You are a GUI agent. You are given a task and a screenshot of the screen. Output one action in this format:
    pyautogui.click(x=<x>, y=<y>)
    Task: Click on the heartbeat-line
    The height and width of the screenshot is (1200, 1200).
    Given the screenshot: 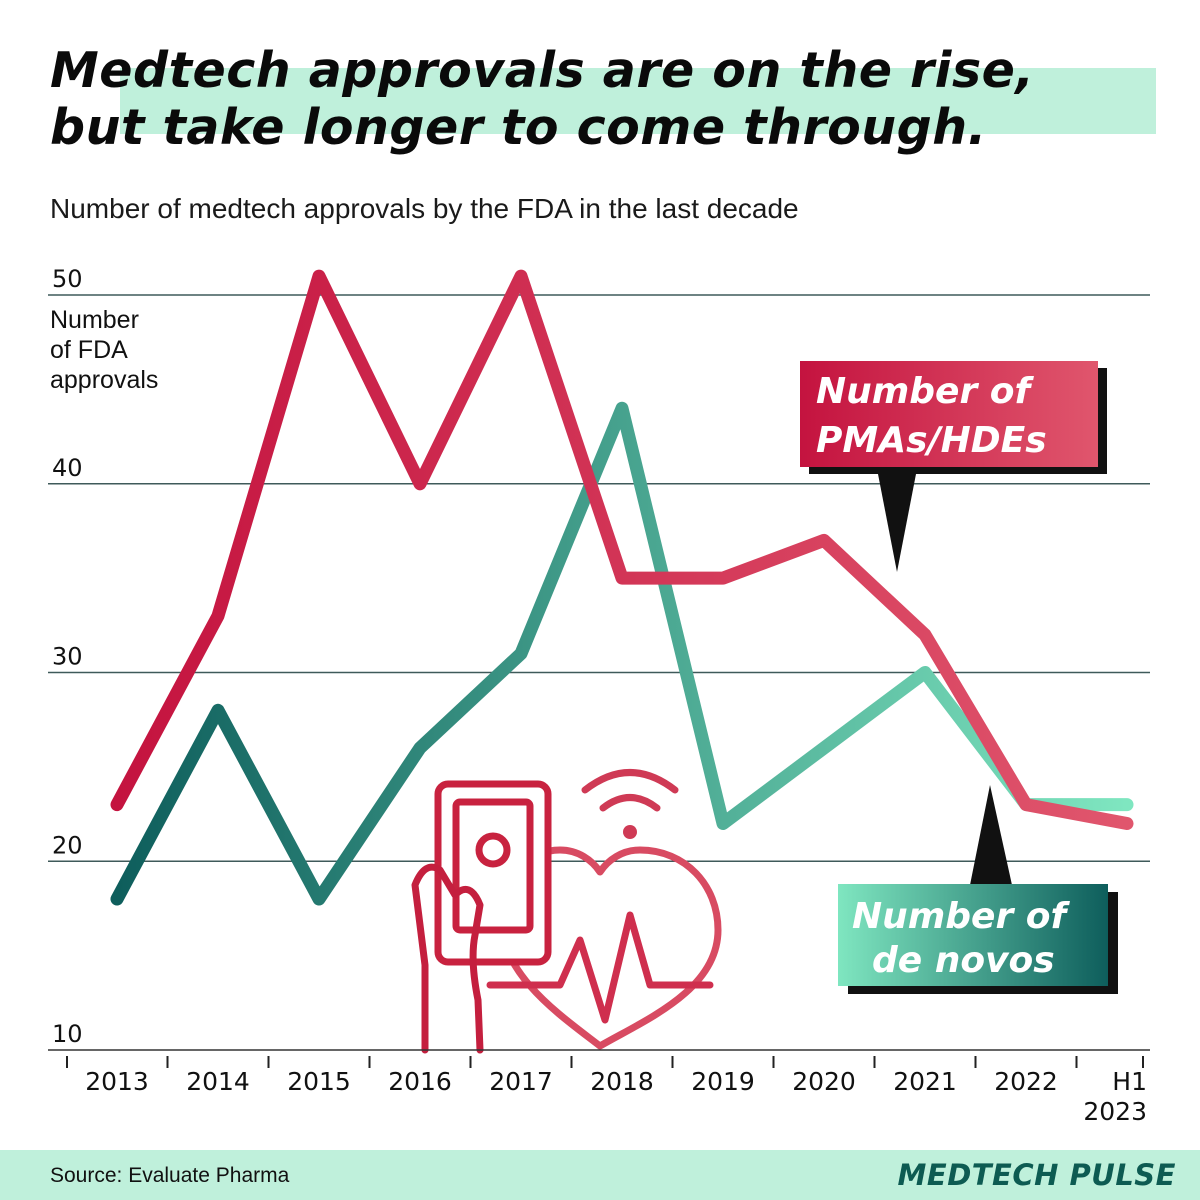 What is the action you would take?
    pyautogui.click(x=600, y=967)
    